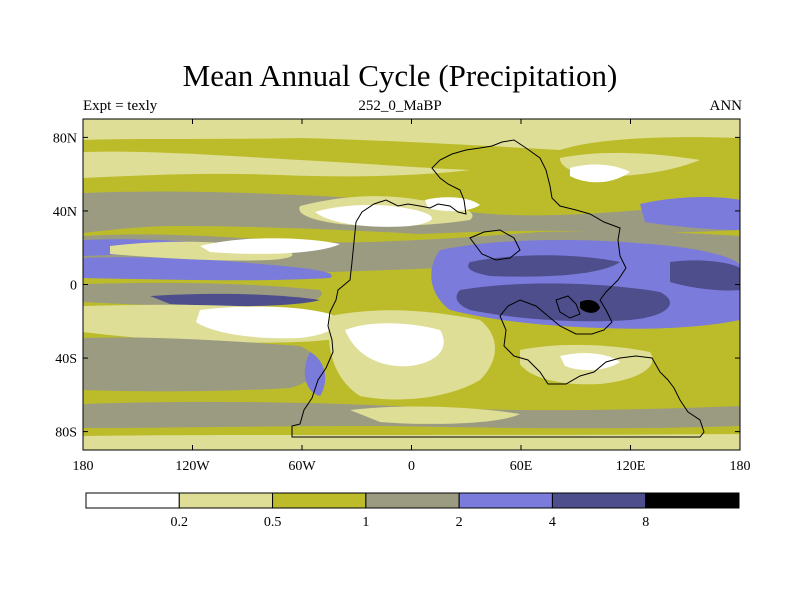 This screenshot has width=800, height=600. Describe the element at coordinates (600, 173) in the screenshot. I see `field-dry-patch-ne` at that location.